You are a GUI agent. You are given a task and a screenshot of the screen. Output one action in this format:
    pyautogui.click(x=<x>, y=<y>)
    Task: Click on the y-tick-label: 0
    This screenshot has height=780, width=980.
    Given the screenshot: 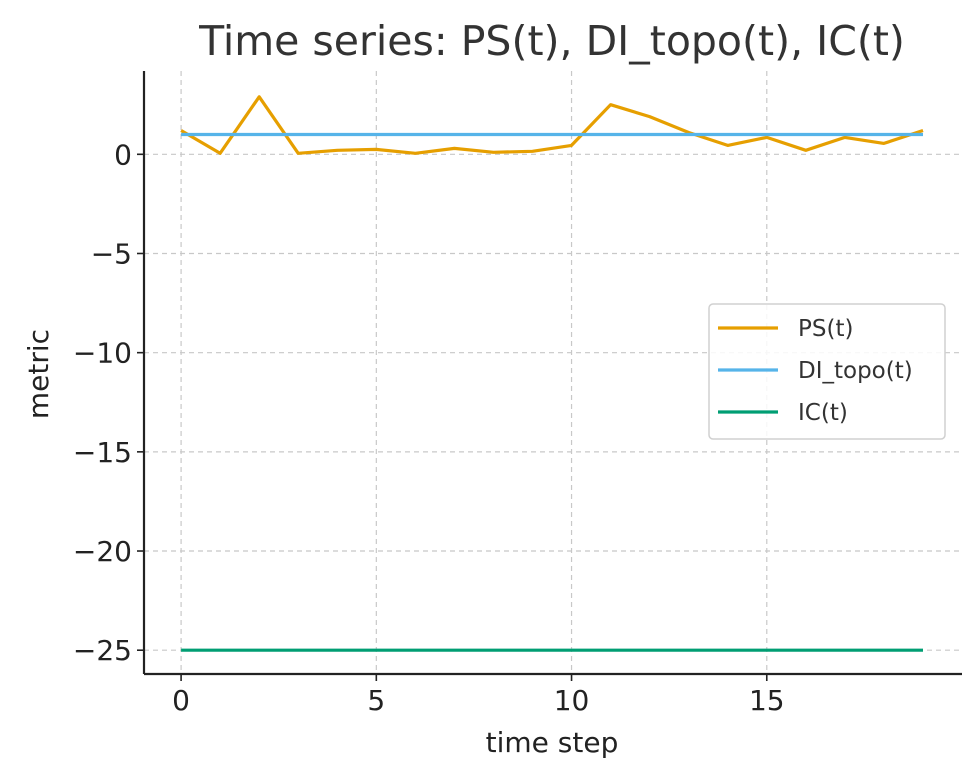 What is the action you would take?
    pyautogui.click(x=123, y=154)
    